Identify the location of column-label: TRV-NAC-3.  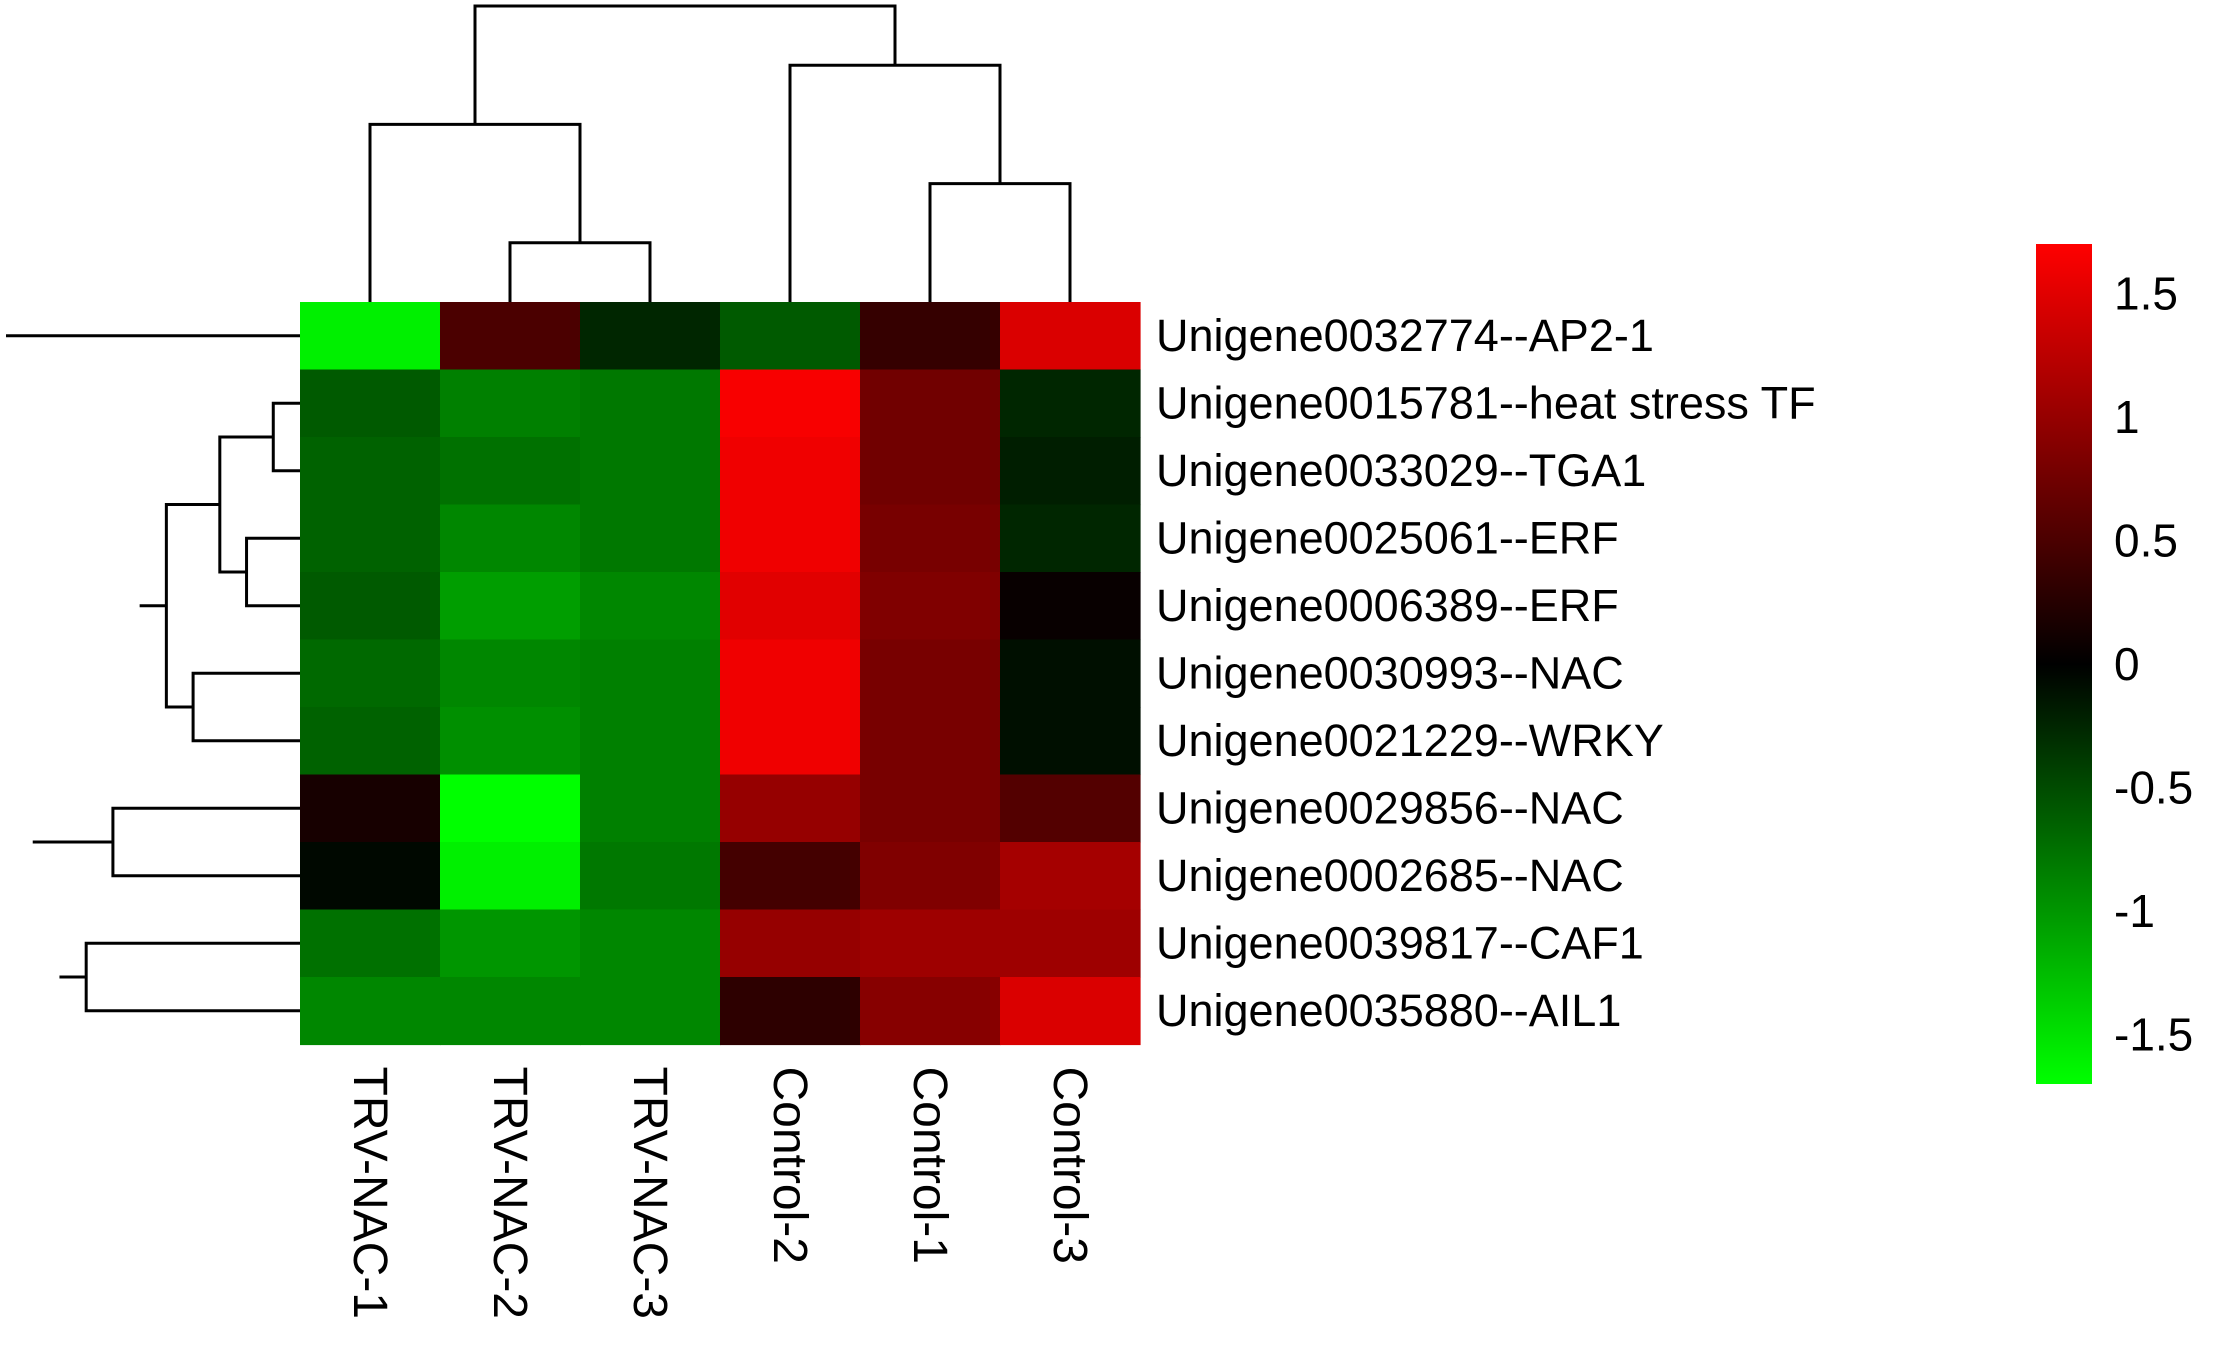
(649, 1193).